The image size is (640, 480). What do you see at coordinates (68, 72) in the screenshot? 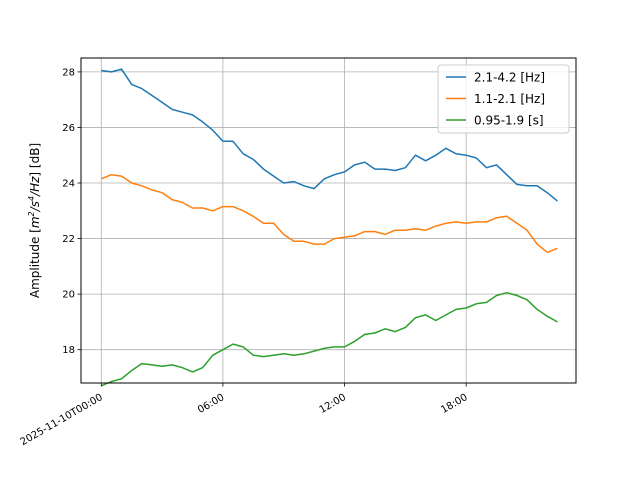
I see `y-tick-label: 28` at bounding box center [68, 72].